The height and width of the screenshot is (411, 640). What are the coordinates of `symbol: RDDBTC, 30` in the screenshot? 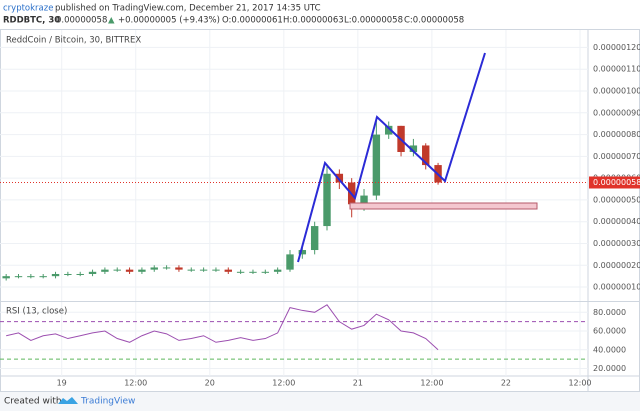 It's located at (31, 21).